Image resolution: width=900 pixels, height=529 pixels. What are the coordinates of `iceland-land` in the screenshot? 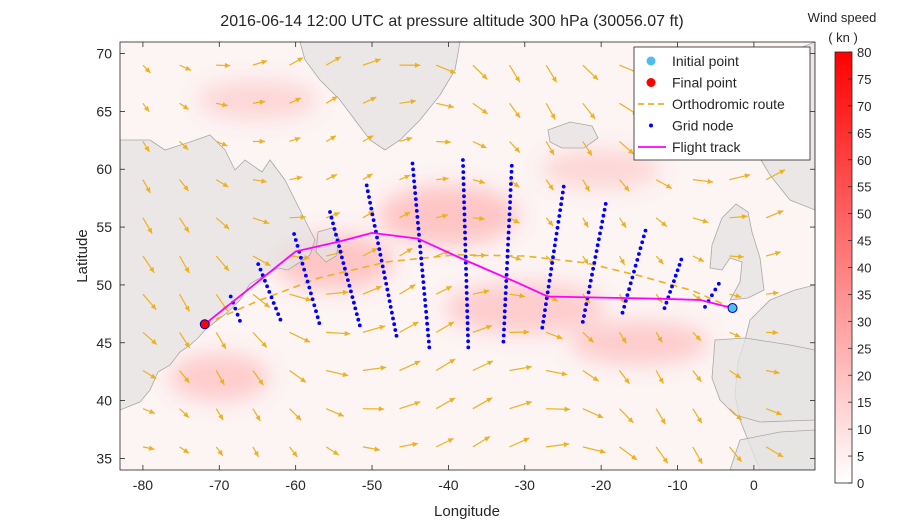 It's located at (573, 135).